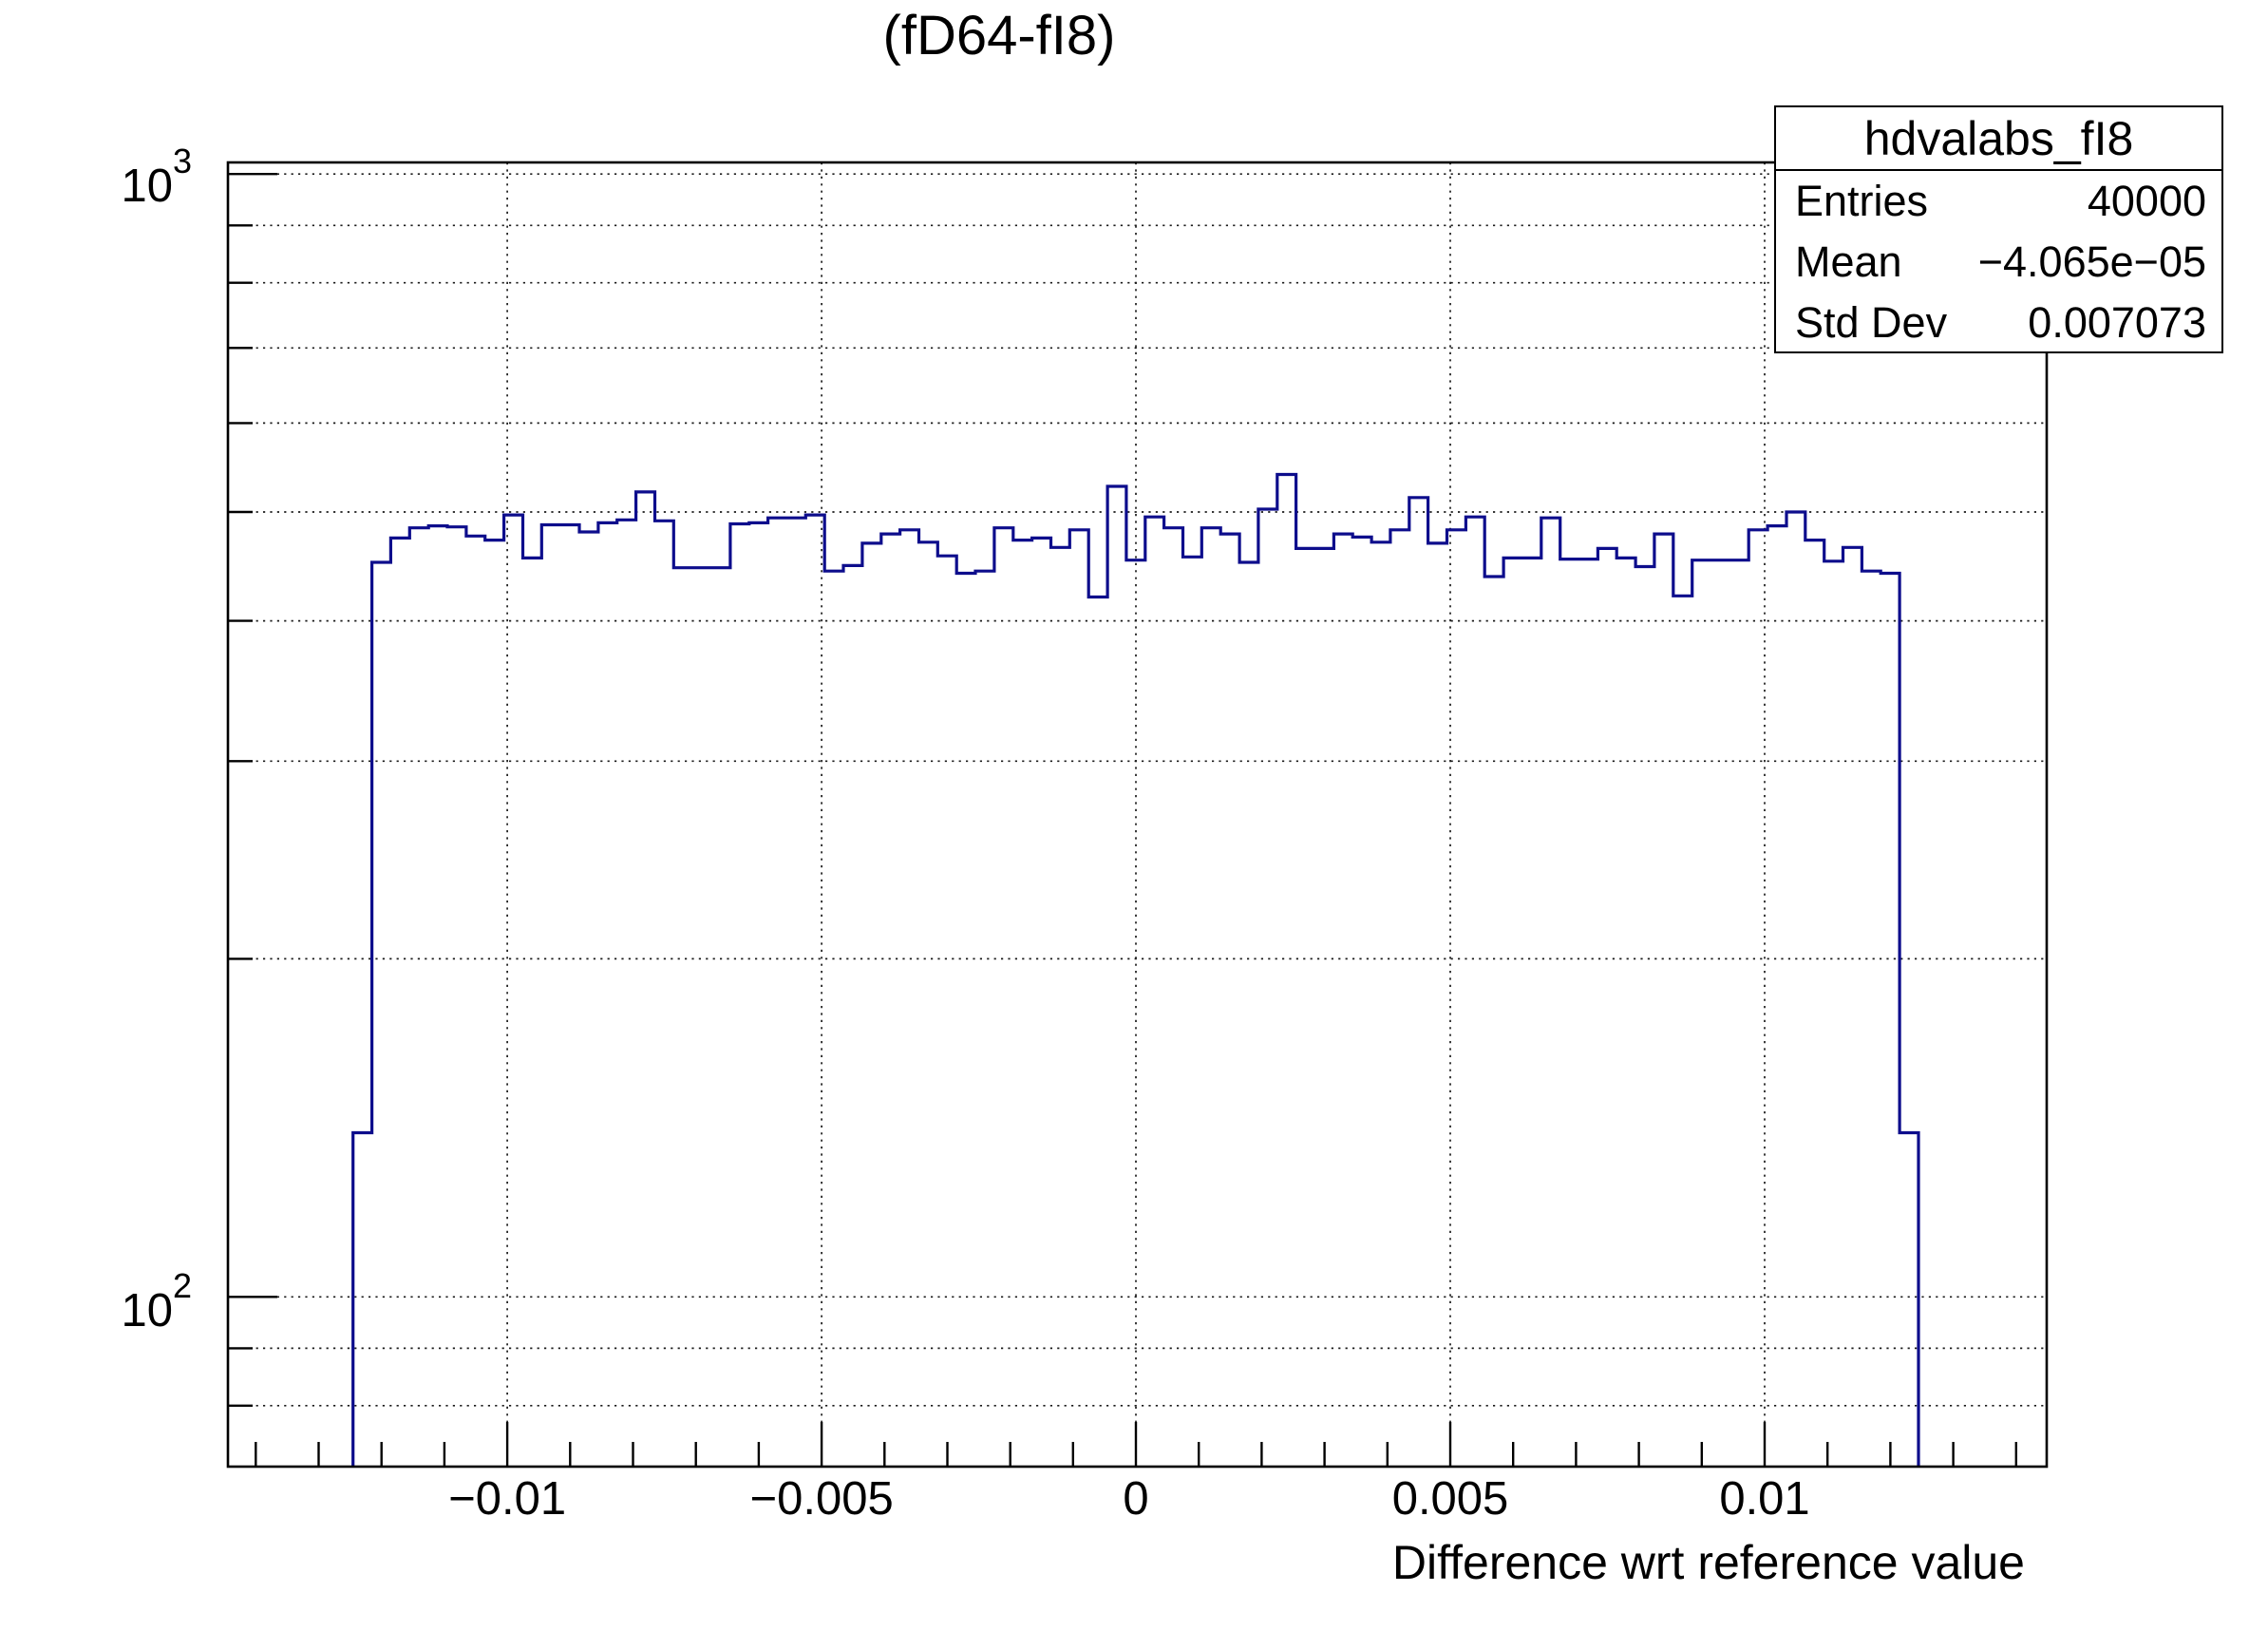 Image resolution: width=2268 pixels, height=1630 pixels. What do you see at coordinates (1999, 139) in the screenshot?
I see `stats-box-title: hdvalabs_fI8` at bounding box center [1999, 139].